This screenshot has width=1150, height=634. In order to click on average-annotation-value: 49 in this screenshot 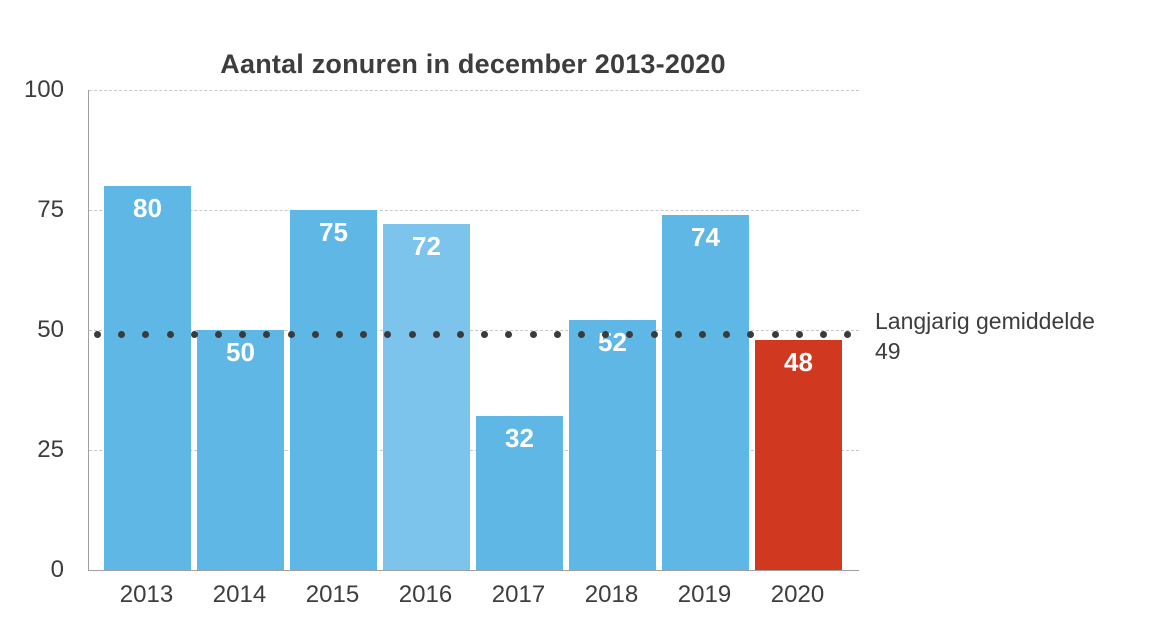, I will do `click(888, 351)`.